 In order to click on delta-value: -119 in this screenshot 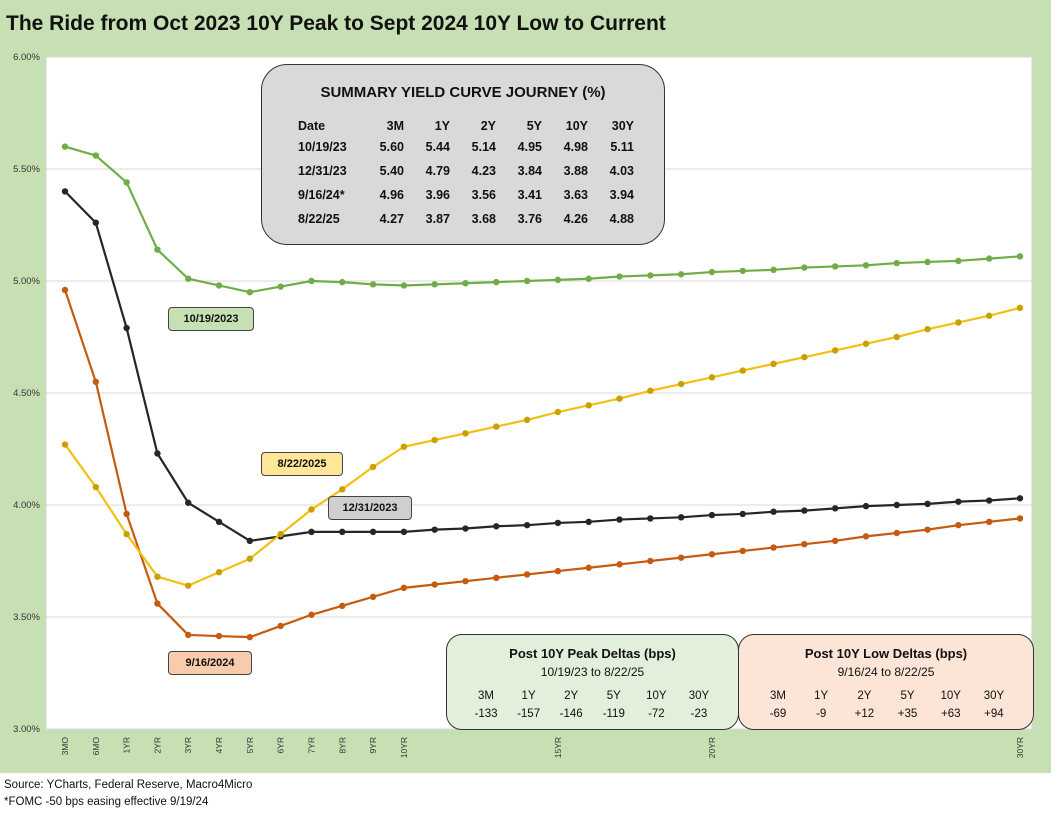, I will do `click(613, 714)`.